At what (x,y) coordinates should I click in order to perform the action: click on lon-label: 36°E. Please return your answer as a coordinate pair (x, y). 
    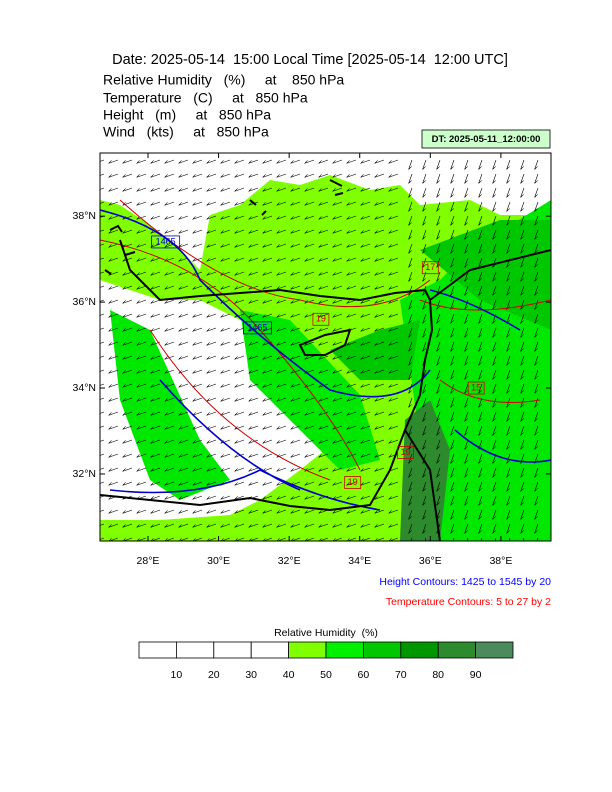
    Looking at the image, I should click on (430, 561).